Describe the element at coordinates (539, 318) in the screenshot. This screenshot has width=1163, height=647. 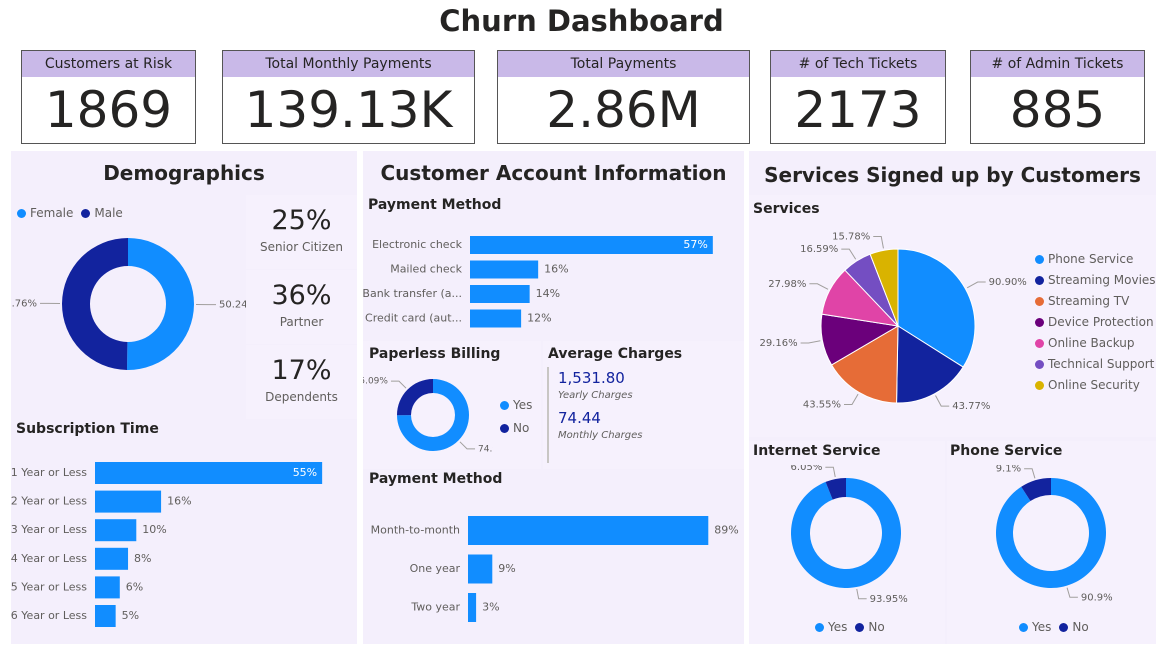
I see `bar-value-label: 12%` at that location.